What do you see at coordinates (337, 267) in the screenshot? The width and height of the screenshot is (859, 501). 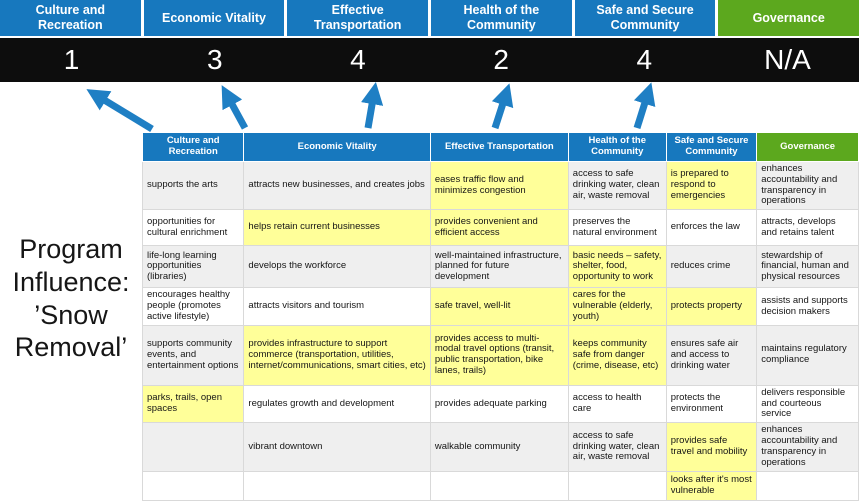 I see `matrix-cell: develops the workforce` at bounding box center [337, 267].